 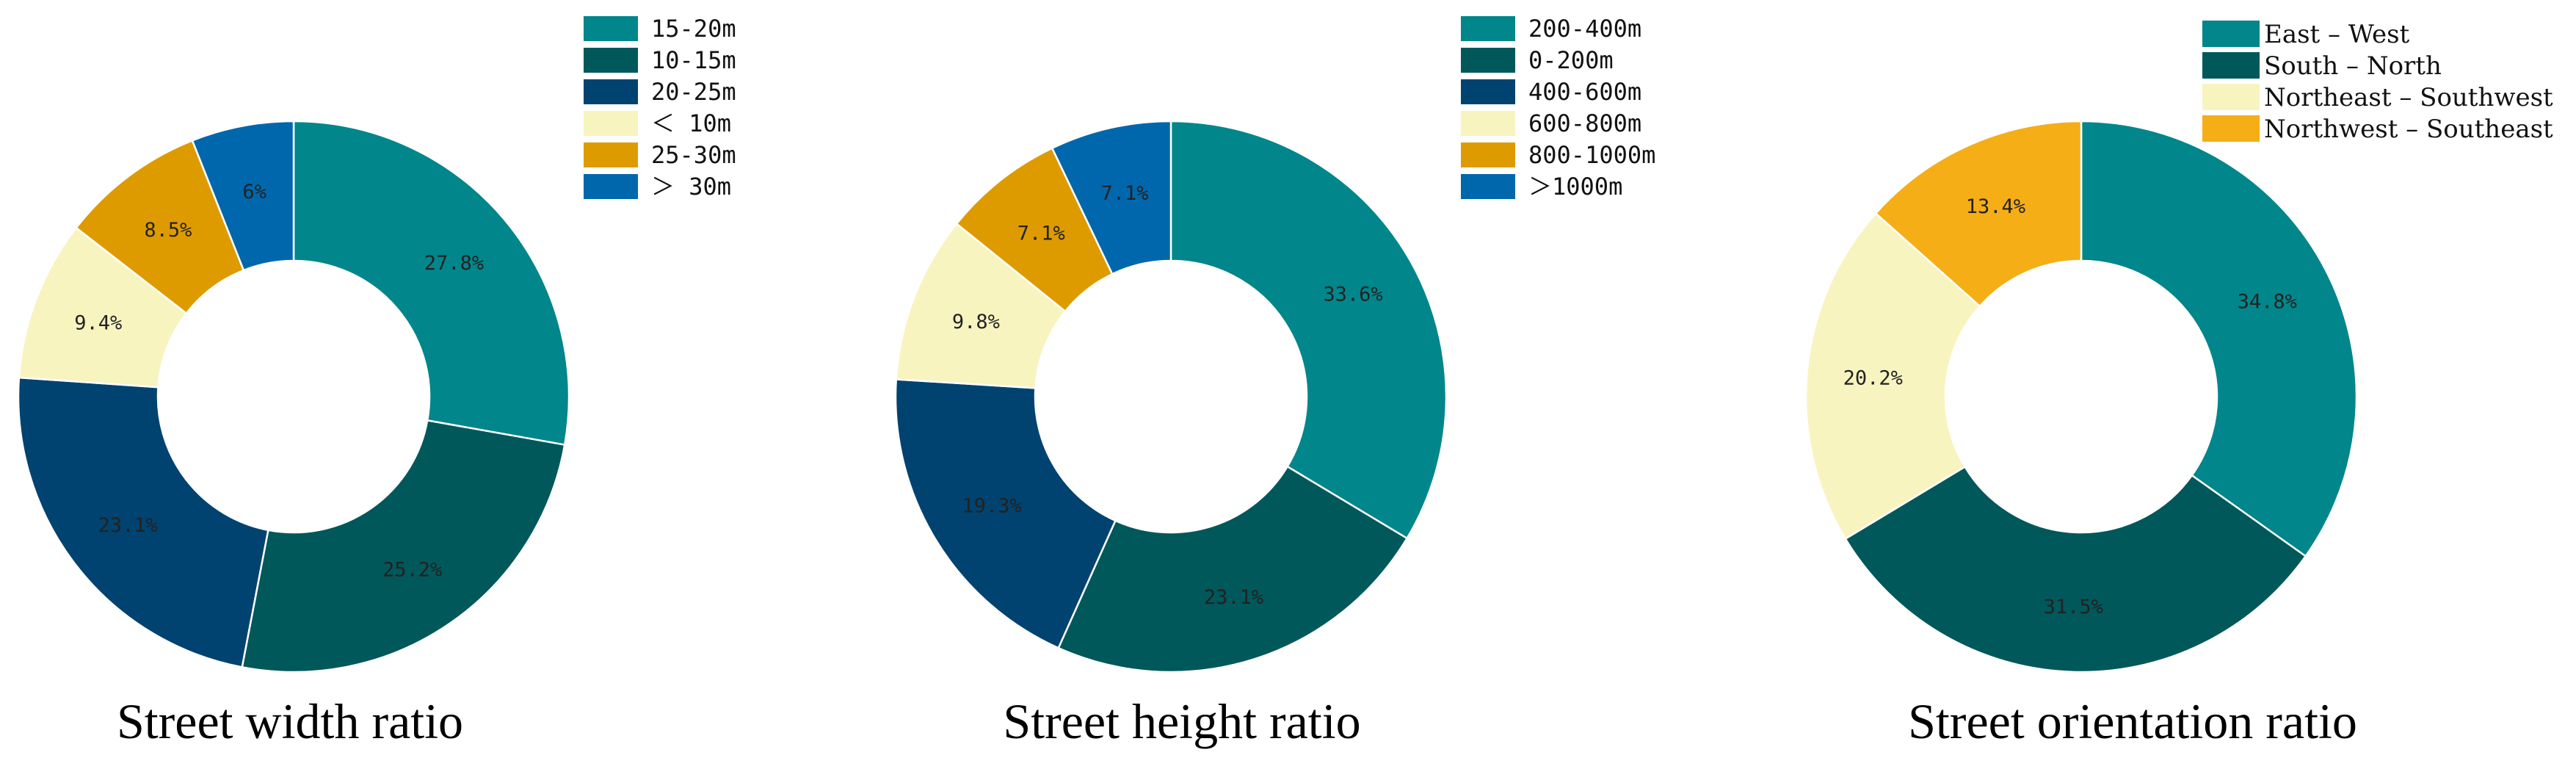 What do you see at coordinates (1041, 233) in the screenshot?
I see `slice-label-800-1000m: 7.1%` at bounding box center [1041, 233].